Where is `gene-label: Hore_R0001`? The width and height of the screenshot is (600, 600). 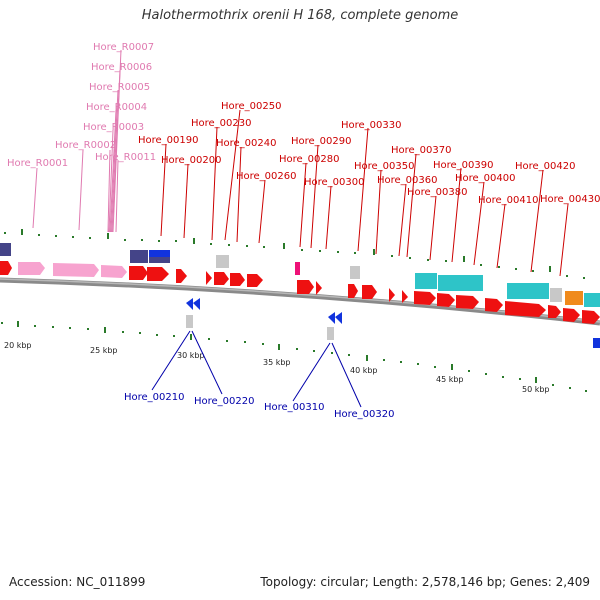
gene-label: Hore_R0001 is located at coordinates (37, 163).